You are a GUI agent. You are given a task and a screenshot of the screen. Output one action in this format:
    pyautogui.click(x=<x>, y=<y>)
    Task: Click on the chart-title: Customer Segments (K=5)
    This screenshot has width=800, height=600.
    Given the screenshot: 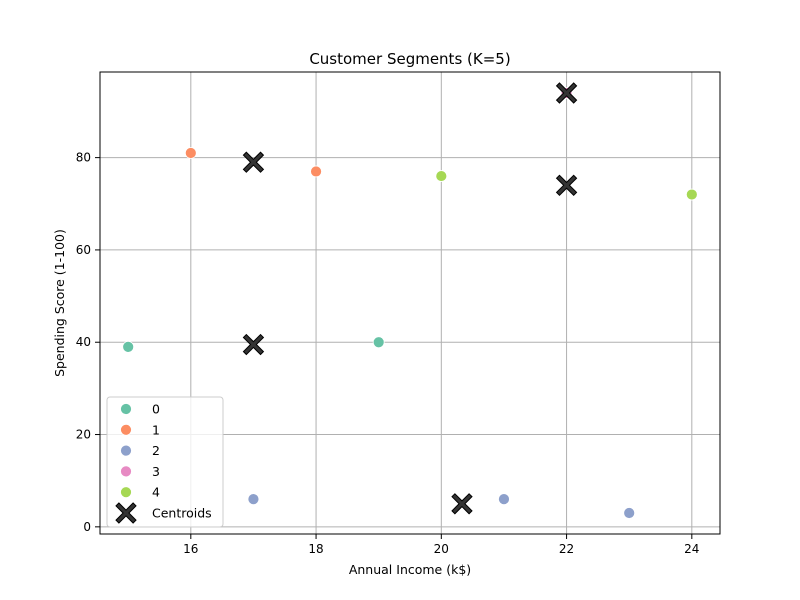 What is the action you would take?
    pyautogui.click(x=409, y=59)
    